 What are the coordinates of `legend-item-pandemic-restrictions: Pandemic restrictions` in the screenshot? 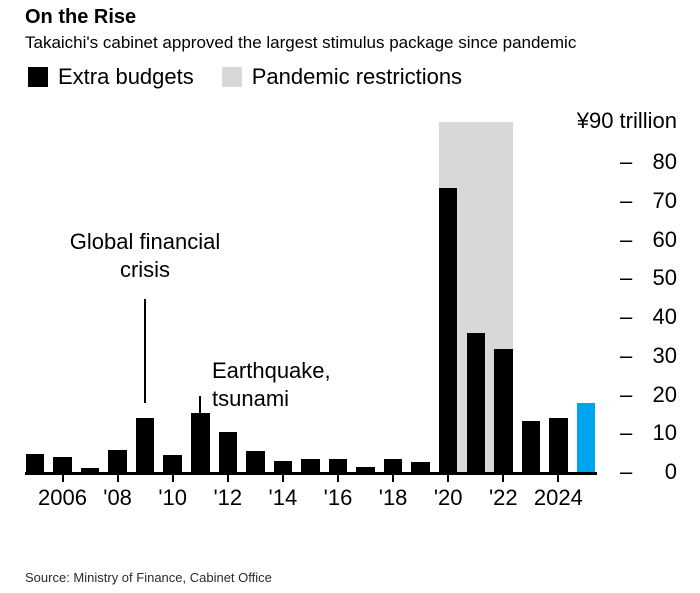 It's located at (342, 77).